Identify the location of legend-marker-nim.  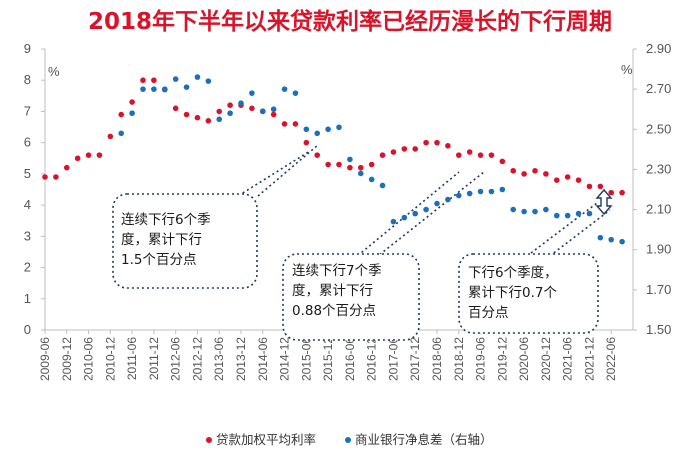
(348, 440).